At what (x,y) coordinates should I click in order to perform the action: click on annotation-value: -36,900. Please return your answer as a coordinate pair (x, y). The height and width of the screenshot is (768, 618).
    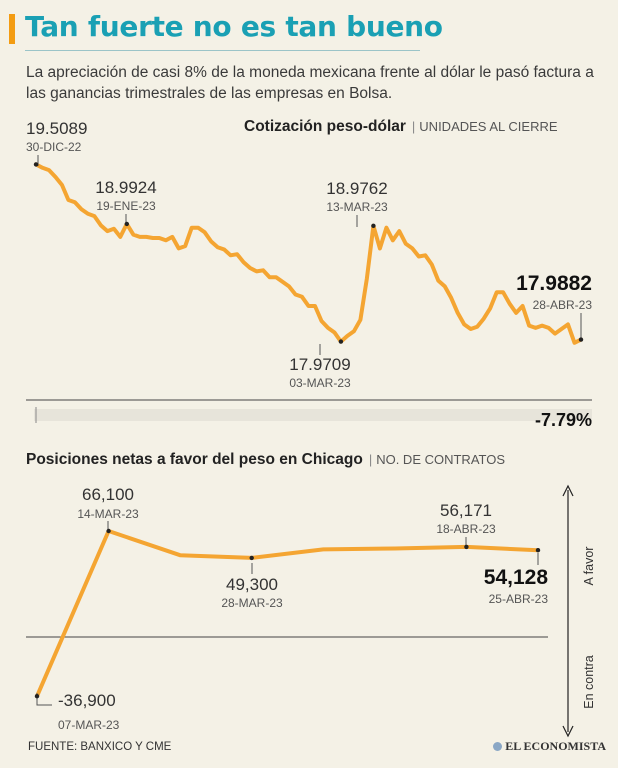
    Looking at the image, I should click on (87, 700).